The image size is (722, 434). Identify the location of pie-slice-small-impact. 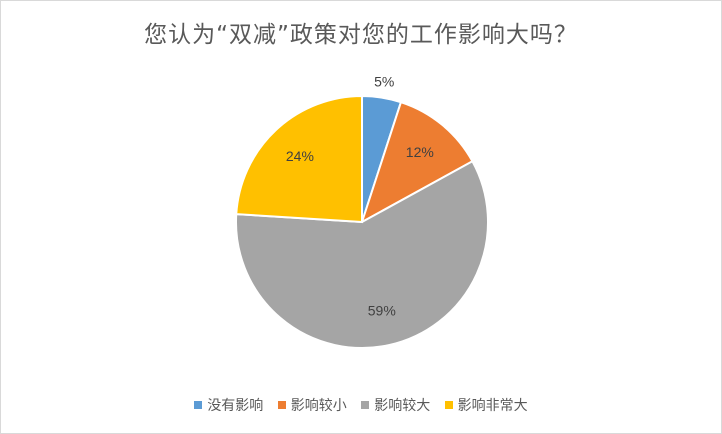
(417, 162).